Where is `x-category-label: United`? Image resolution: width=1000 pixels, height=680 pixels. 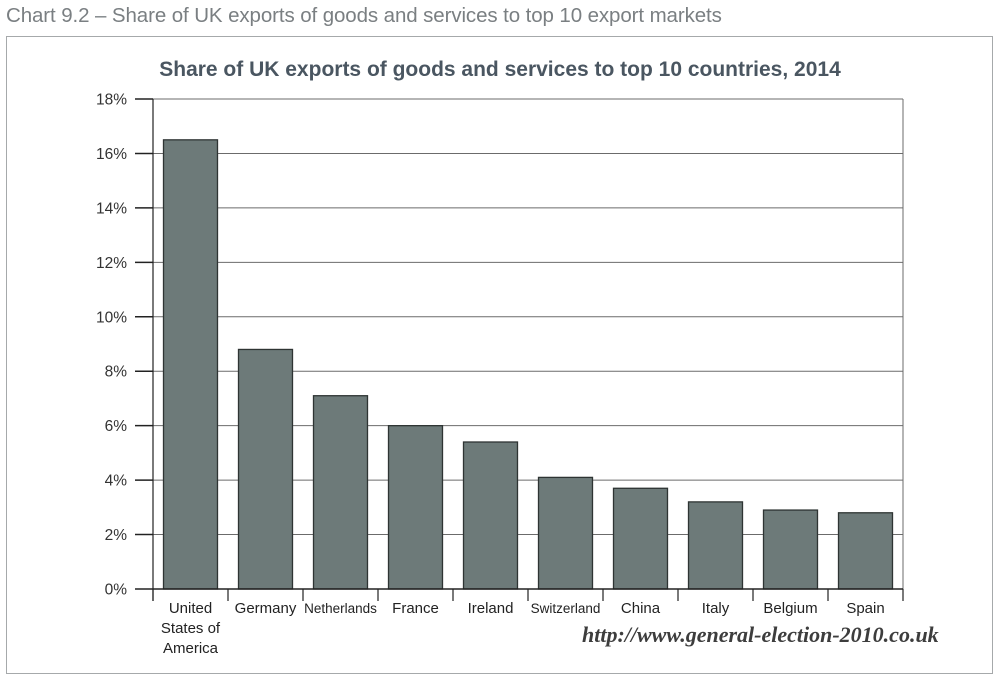 x-category-label: United is located at coordinates (190, 608).